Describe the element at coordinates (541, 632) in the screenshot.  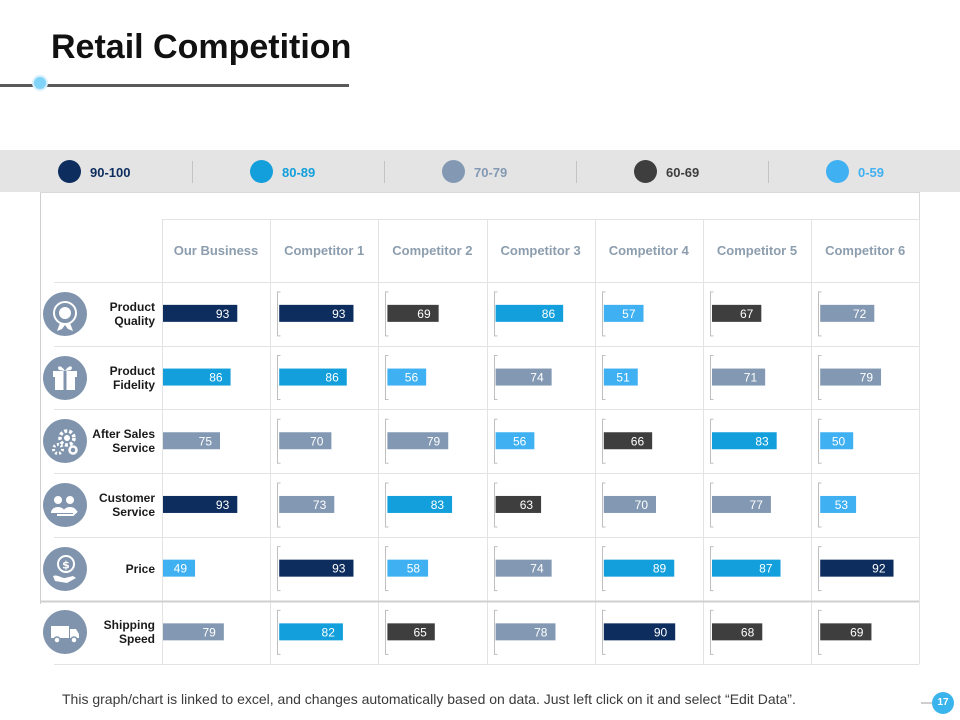
I see `score-label: 78` at that location.